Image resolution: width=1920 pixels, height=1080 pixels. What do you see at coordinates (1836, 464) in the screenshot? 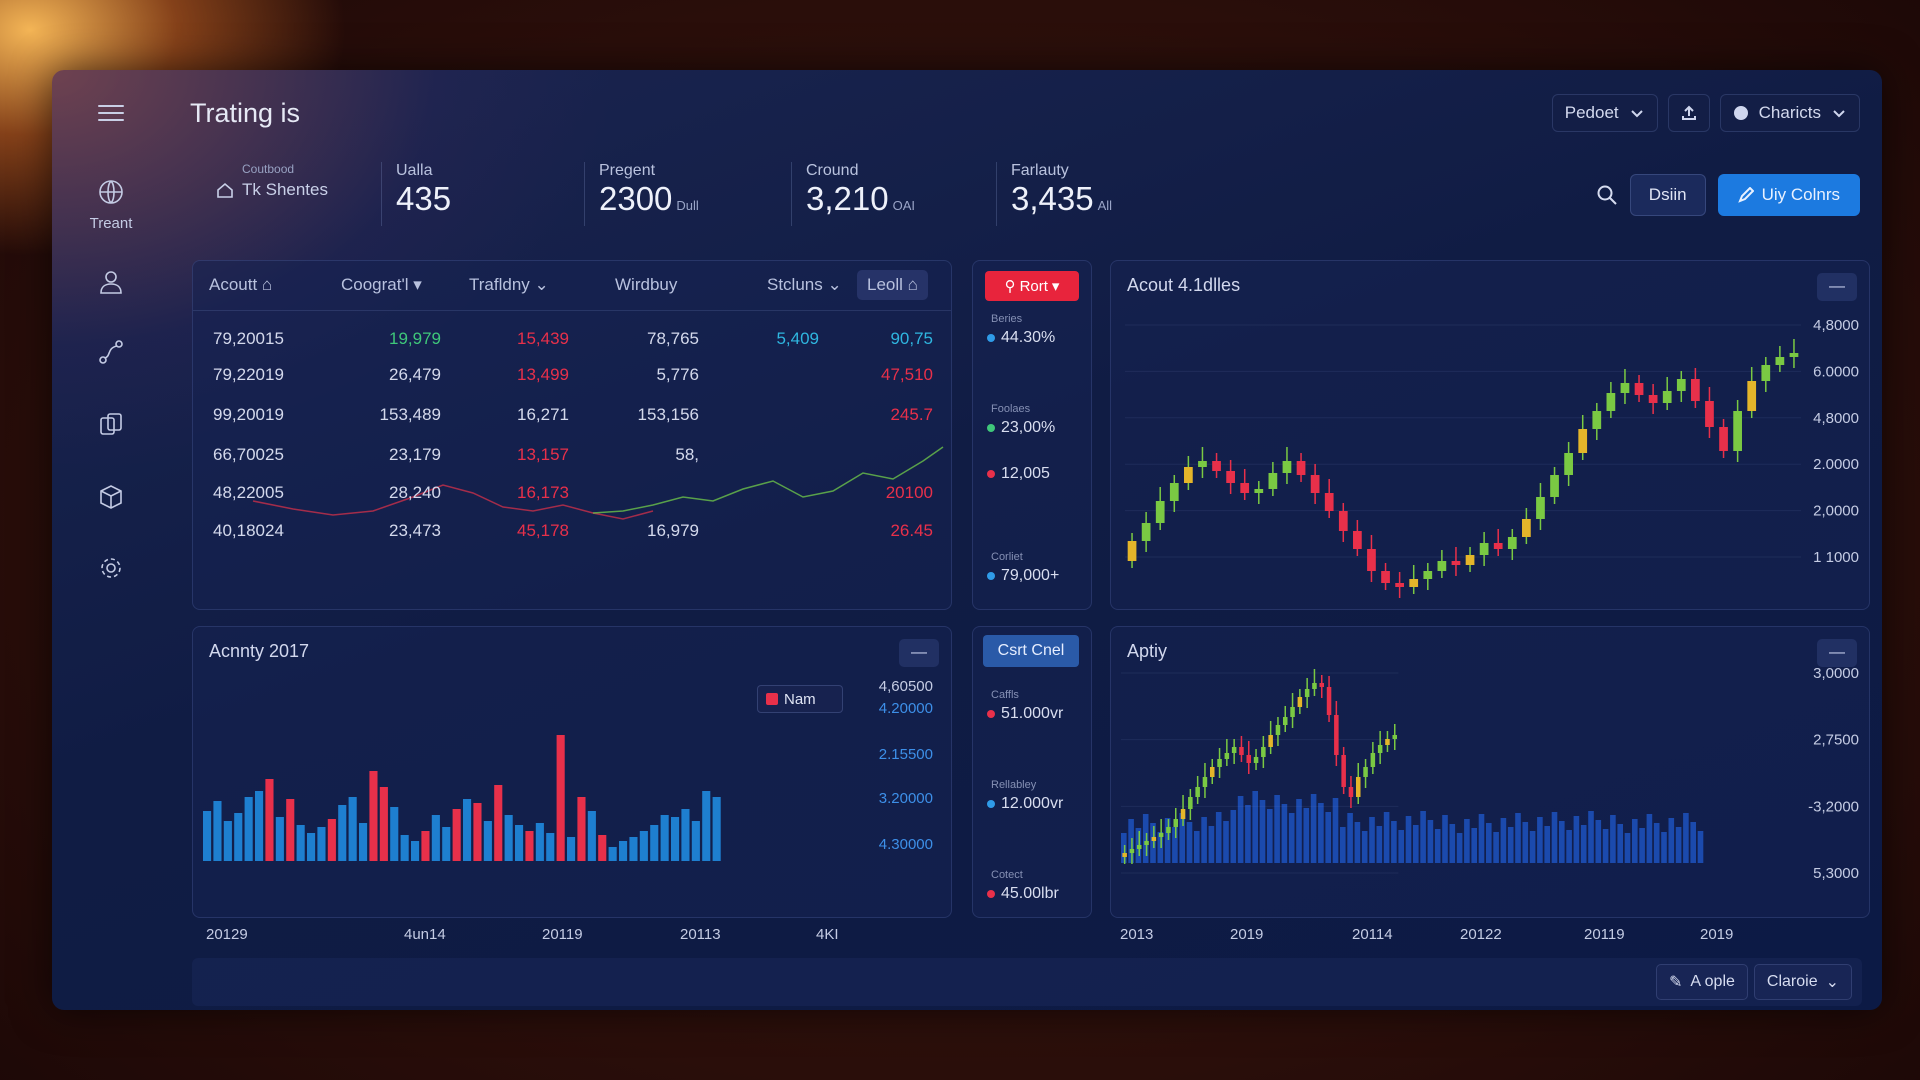
I see `y-tick-label: 2.0000` at bounding box center [1836, 464].